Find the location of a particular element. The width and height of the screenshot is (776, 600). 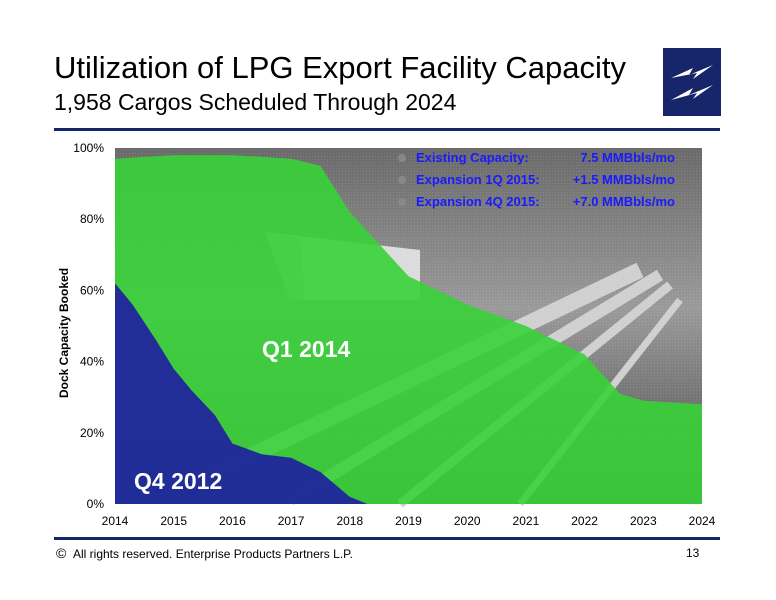

area-series-q4-2012 is located at coordinates (241, 393).